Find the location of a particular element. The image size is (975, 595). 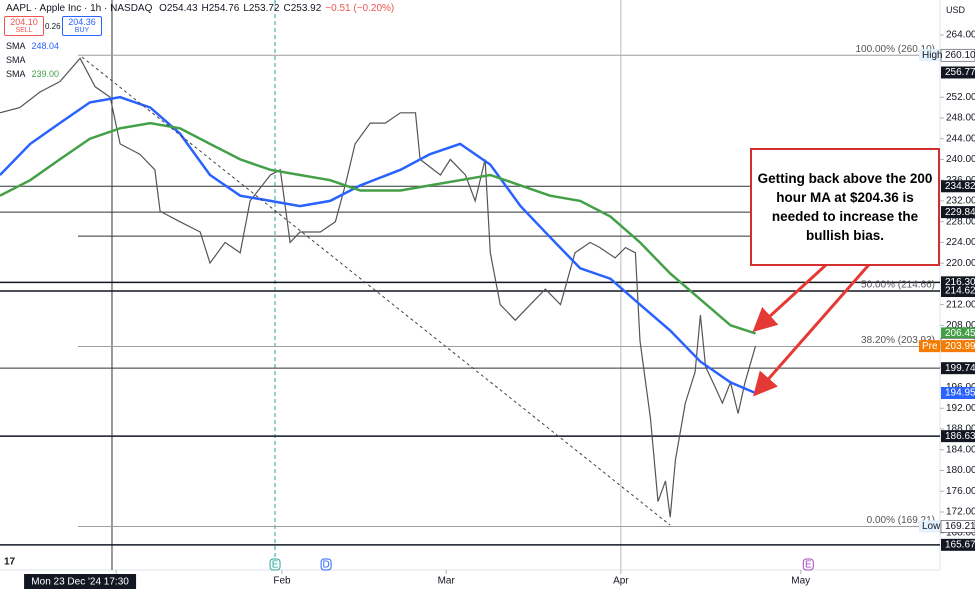

ohlc-value: C253.92 is located at coordinates (302, 8).